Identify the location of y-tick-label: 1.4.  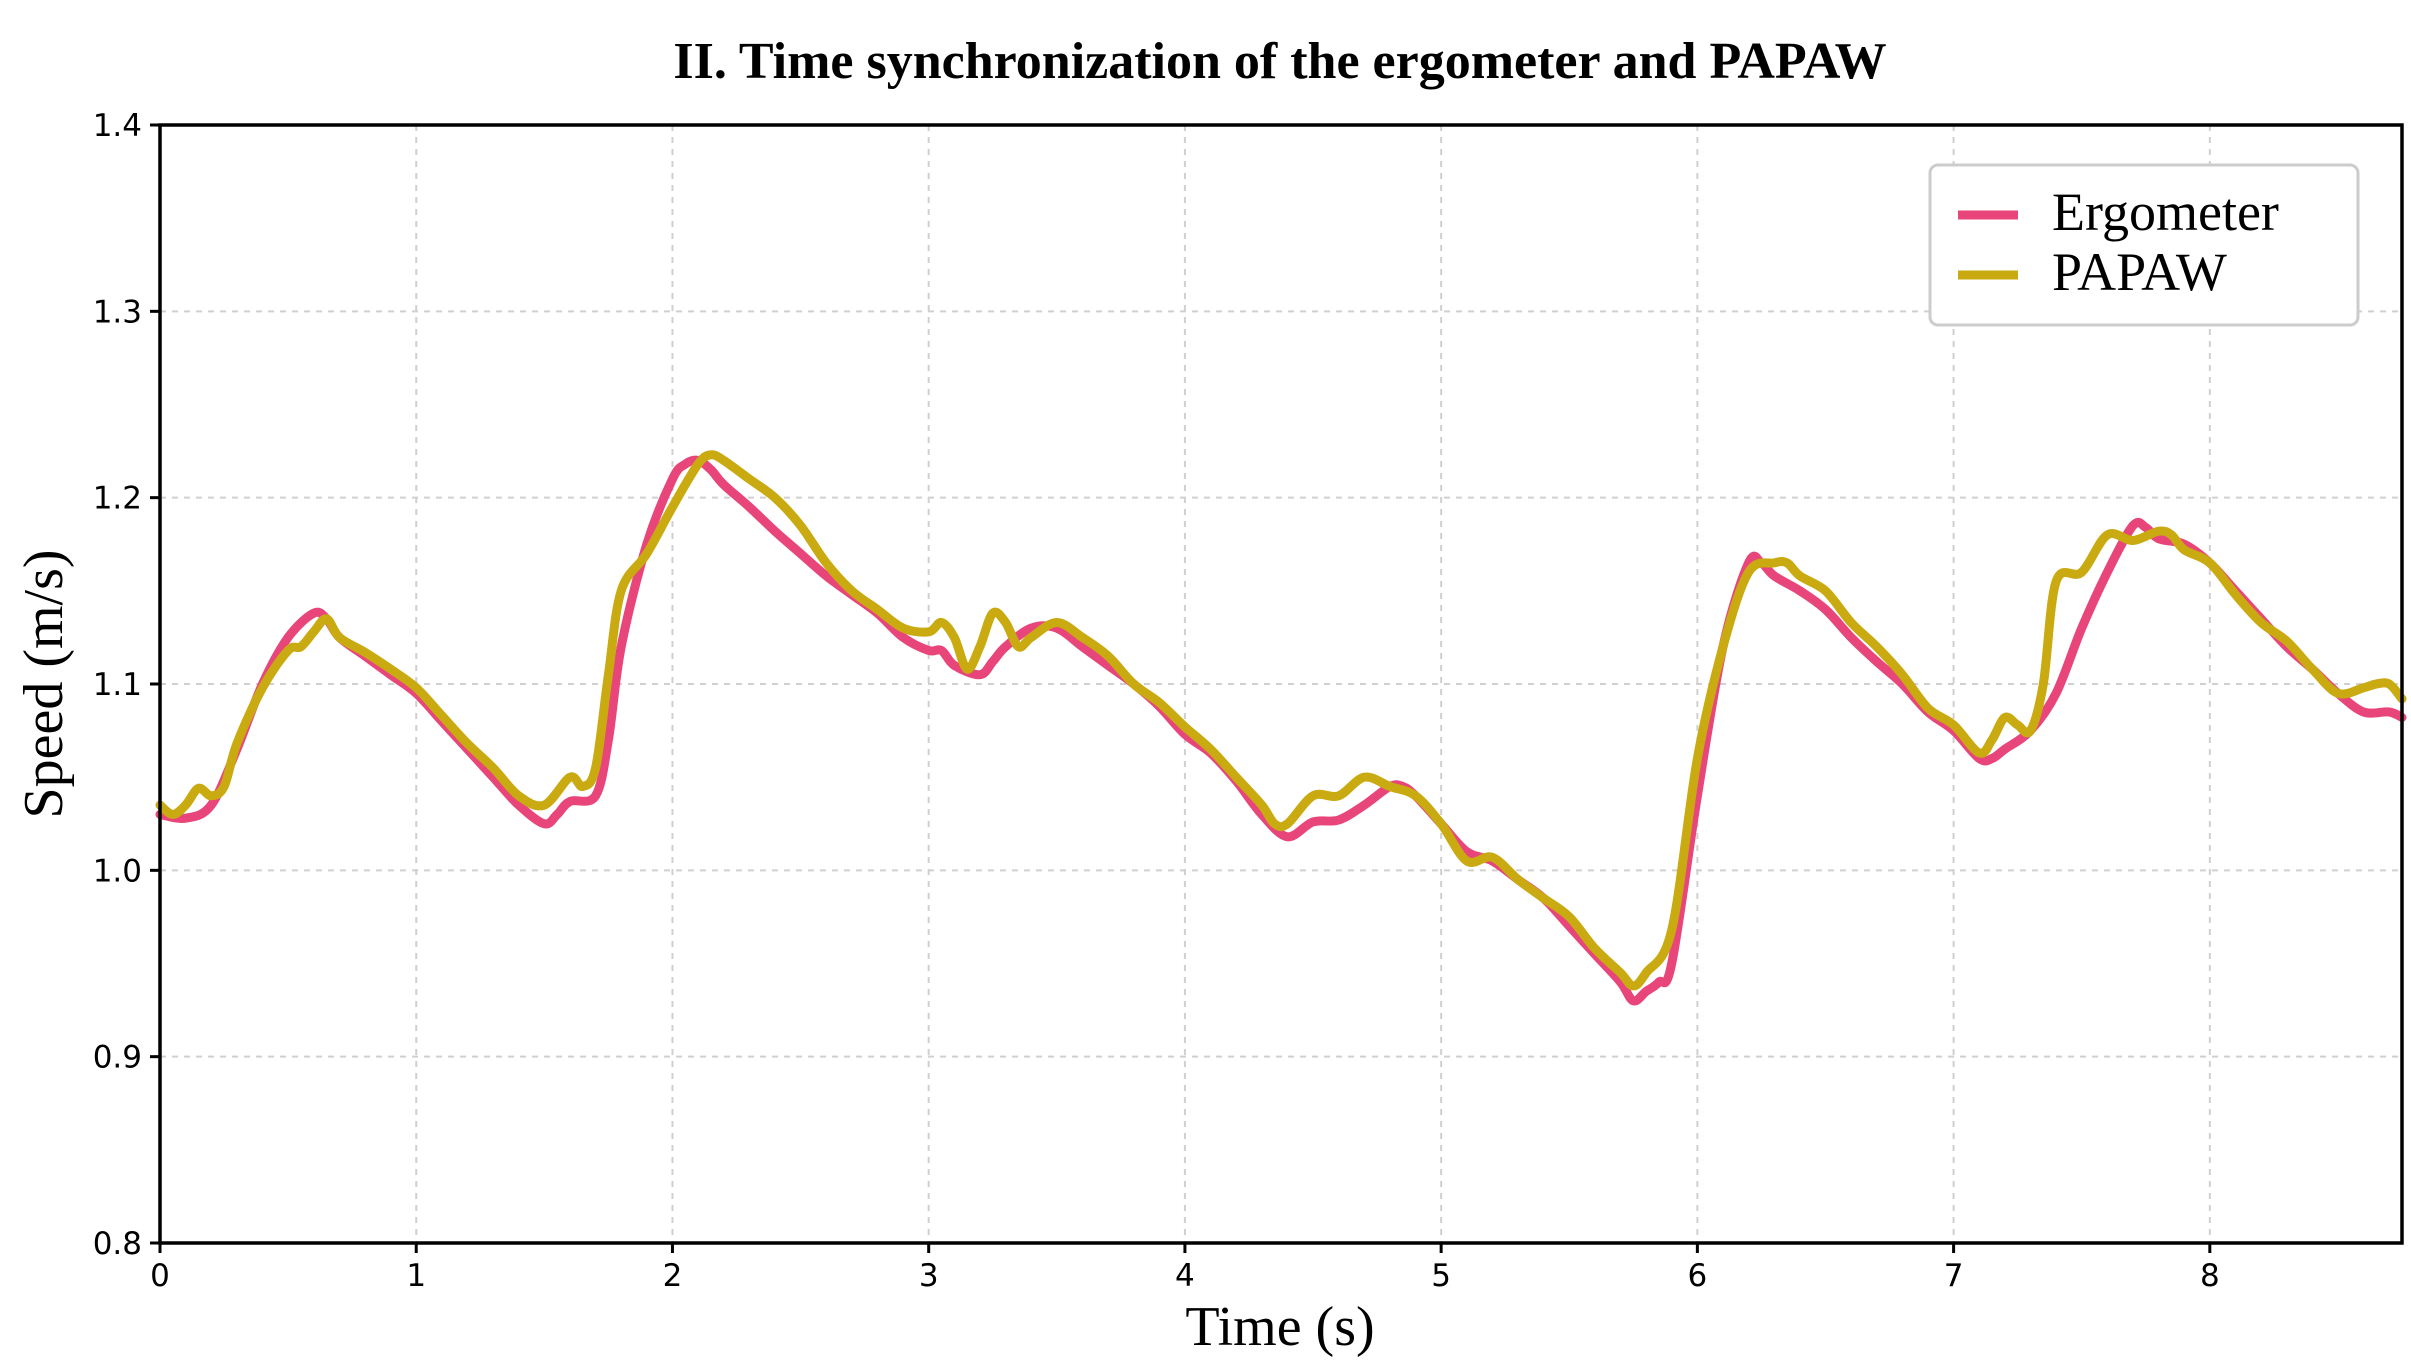
(117, 126).